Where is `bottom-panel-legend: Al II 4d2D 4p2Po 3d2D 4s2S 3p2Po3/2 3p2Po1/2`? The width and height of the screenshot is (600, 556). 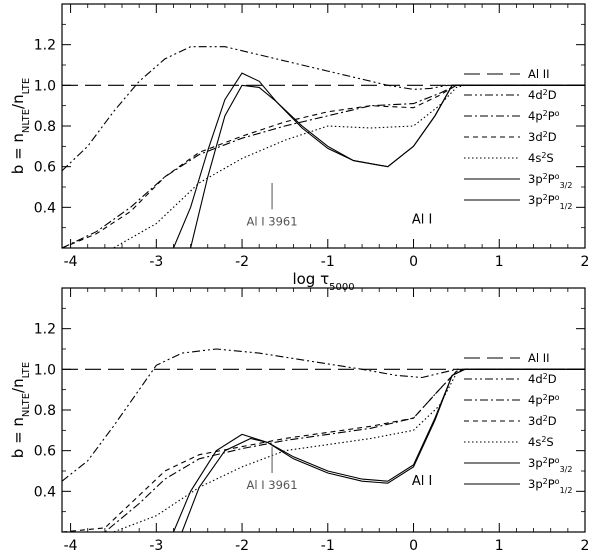
bottom-panel-legend: Al II 4d2D 4p2Po 3d2D 4s2S 3p2Po3/2 3p2Po1/2 is located at coordinates (518, 423).